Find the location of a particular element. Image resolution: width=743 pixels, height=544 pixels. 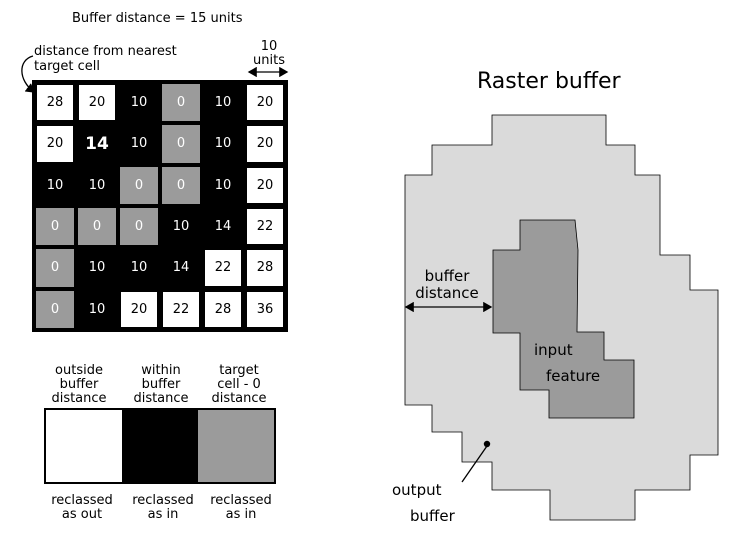

output-buffer-dot is located at coordinates (487, 444).